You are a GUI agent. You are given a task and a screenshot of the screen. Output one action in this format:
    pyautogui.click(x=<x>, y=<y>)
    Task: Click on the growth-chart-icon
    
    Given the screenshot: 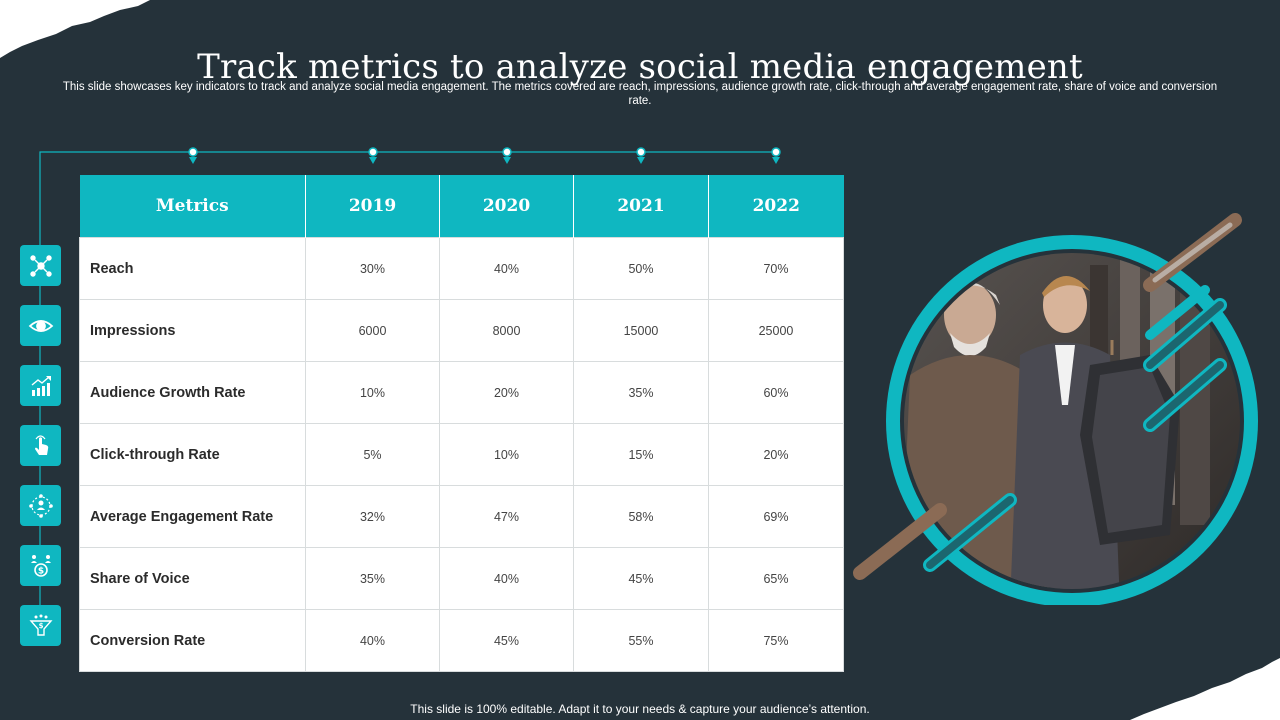 What is the action you would take?
    pyautogui.click(x=40, y=385)
    